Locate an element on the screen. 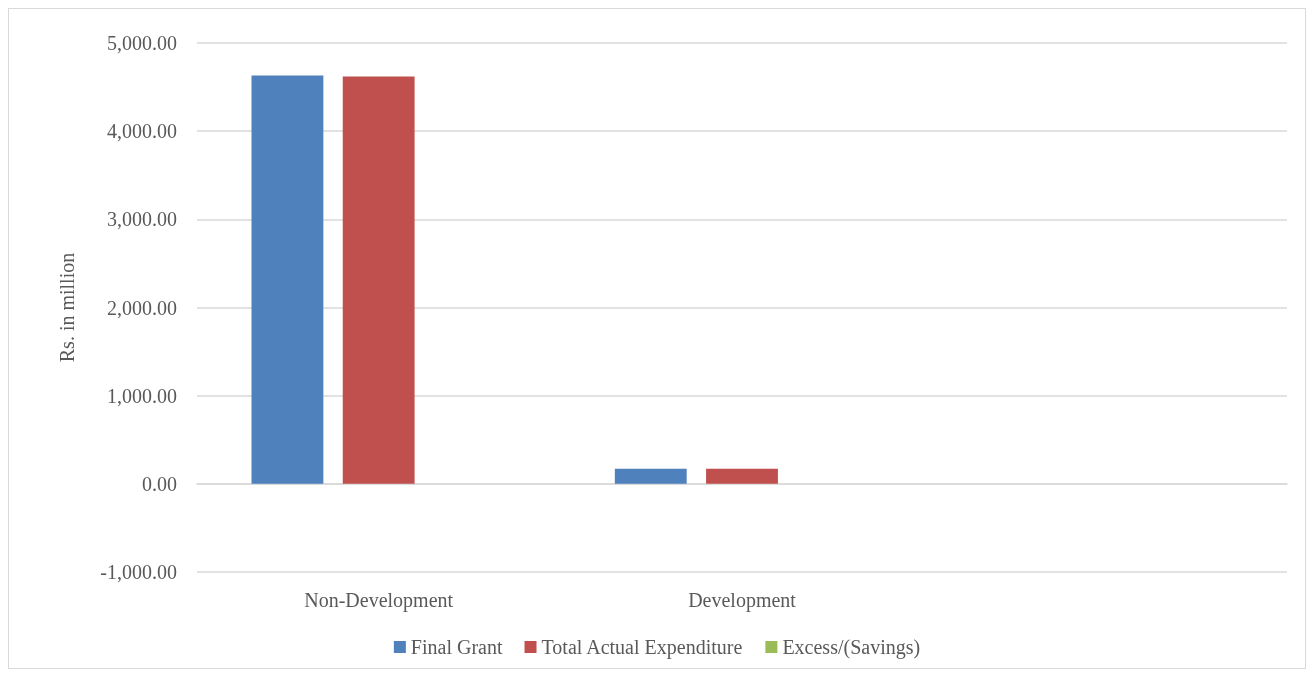 The image size is (1314, 677). x-tick-label: Non-Development is located at coordinates (379, 600).